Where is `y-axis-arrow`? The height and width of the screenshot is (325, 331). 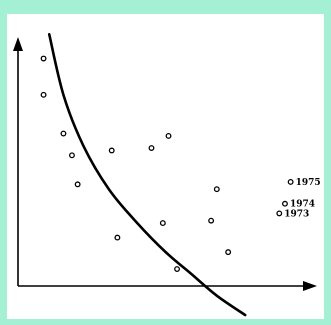
y-axis-arrow is located at coordinates (18, 44).